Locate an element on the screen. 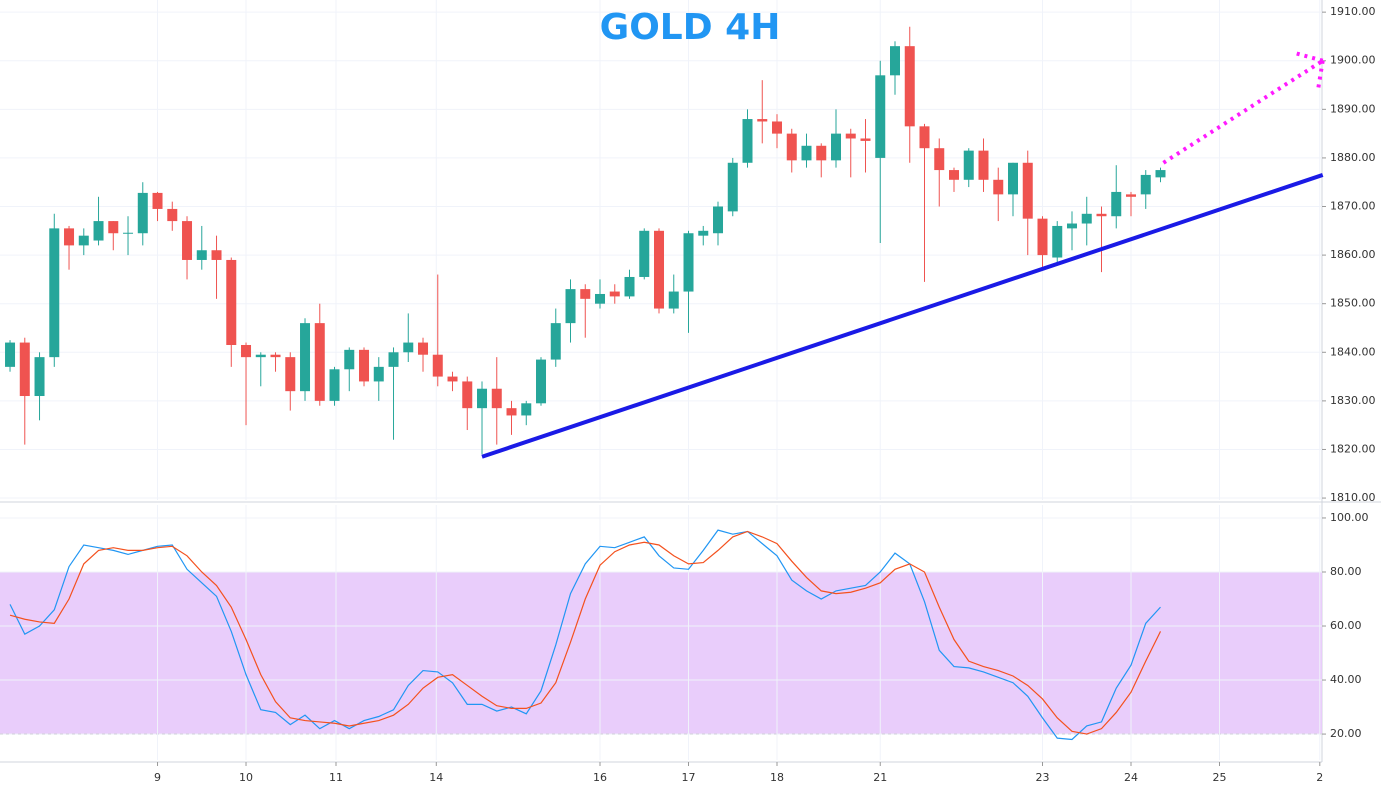  chart-title: GOLD 4H is located at coordinates (690, 27).